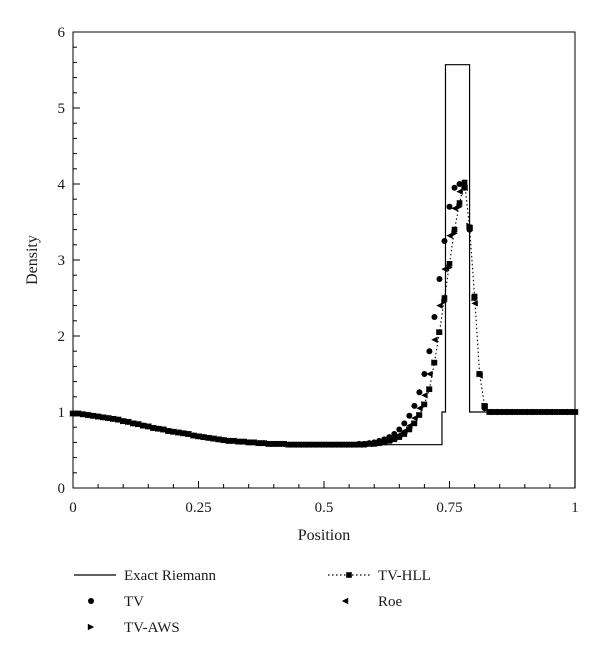 The image size is (600, 666). What do you see at coordinates (390, 602) in the screenshot?
I see `legend-label: Roe` at bounding box center [390, 602].